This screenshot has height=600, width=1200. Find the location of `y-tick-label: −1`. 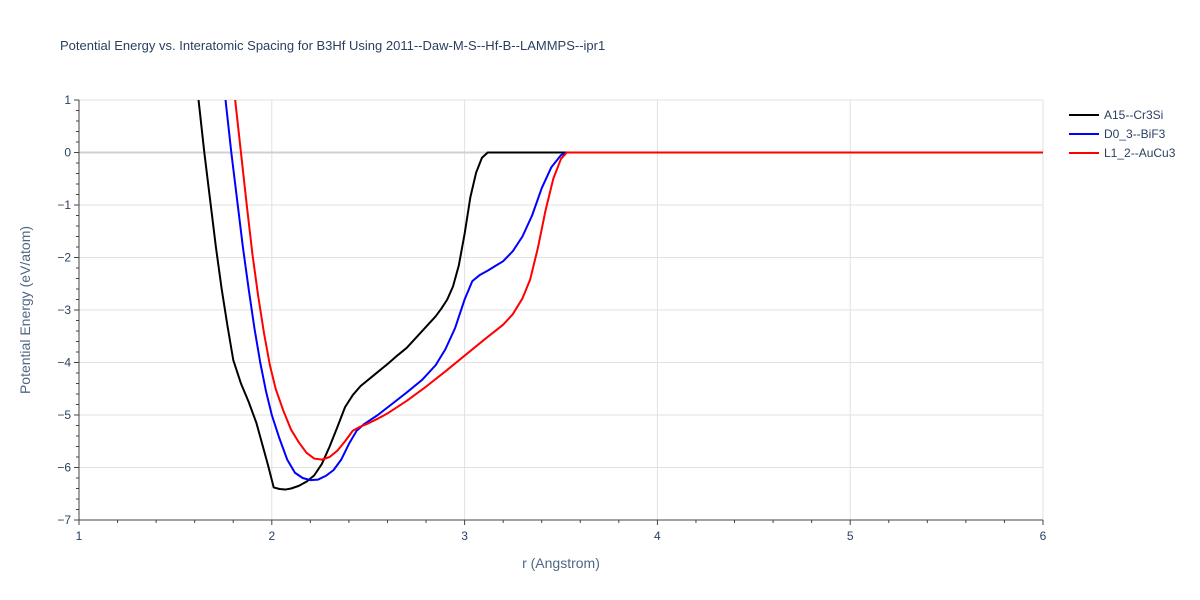

y-tick-label: −1 is located at coordinates (64, 205).